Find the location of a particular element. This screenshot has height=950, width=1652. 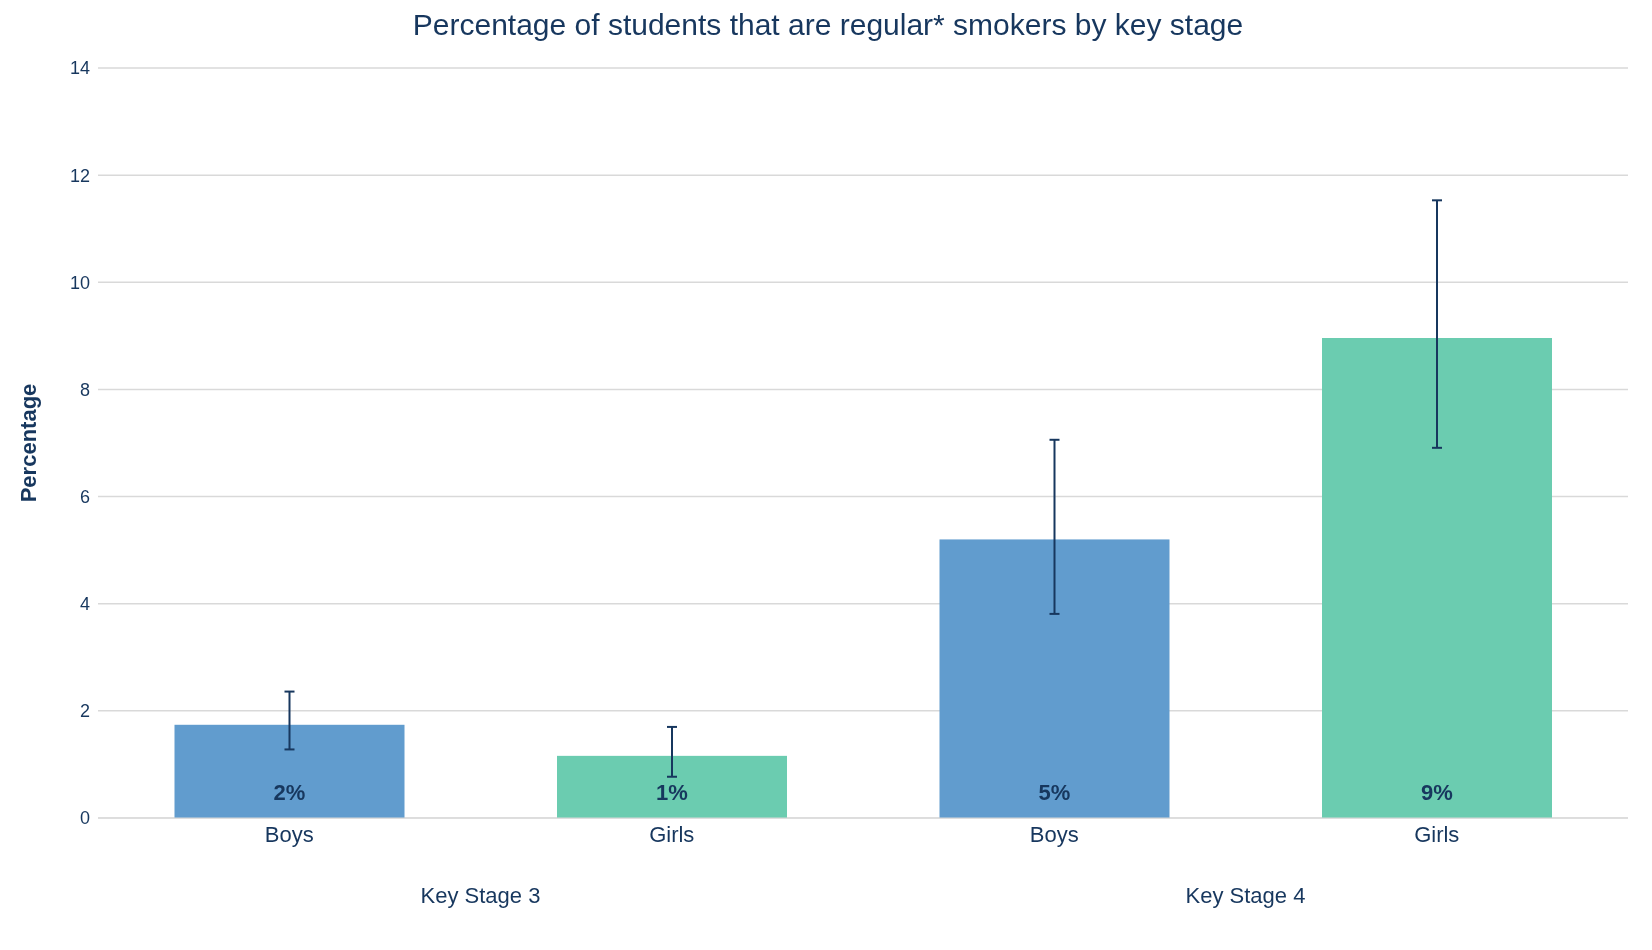

text: Key Stage 4 is located at coordinates (1245, 896).